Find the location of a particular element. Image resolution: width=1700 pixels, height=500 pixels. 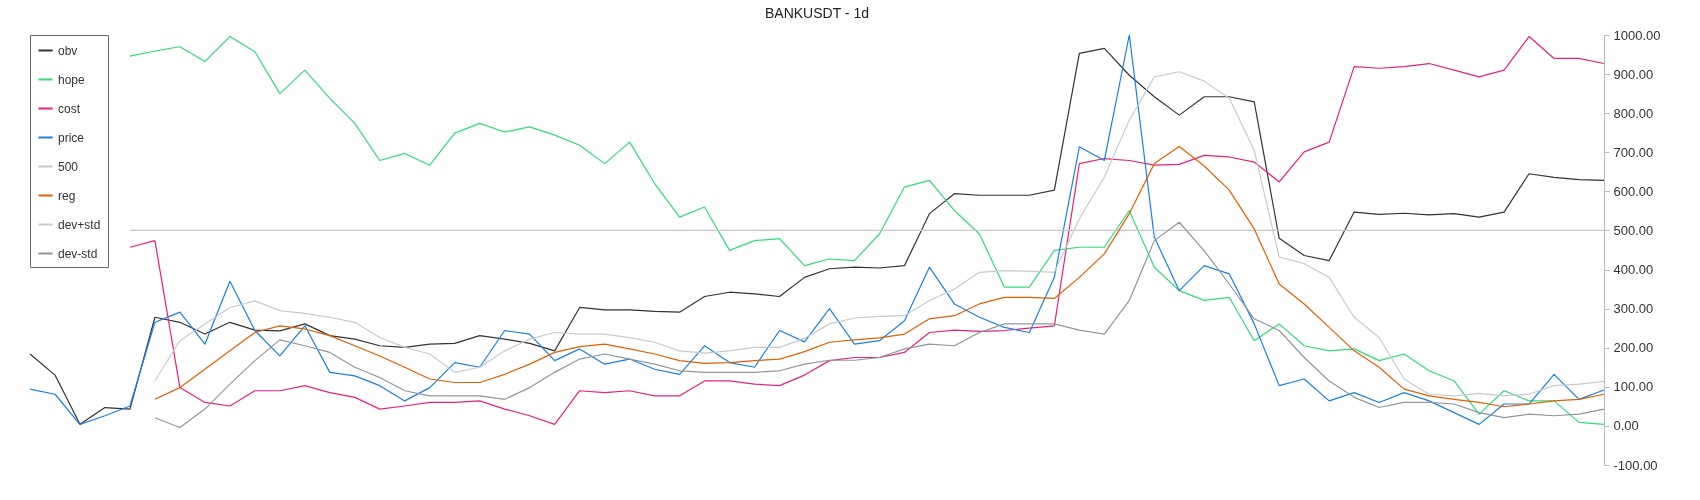

y-tick-label: 800.00 is located at coordinates (1633, 113).